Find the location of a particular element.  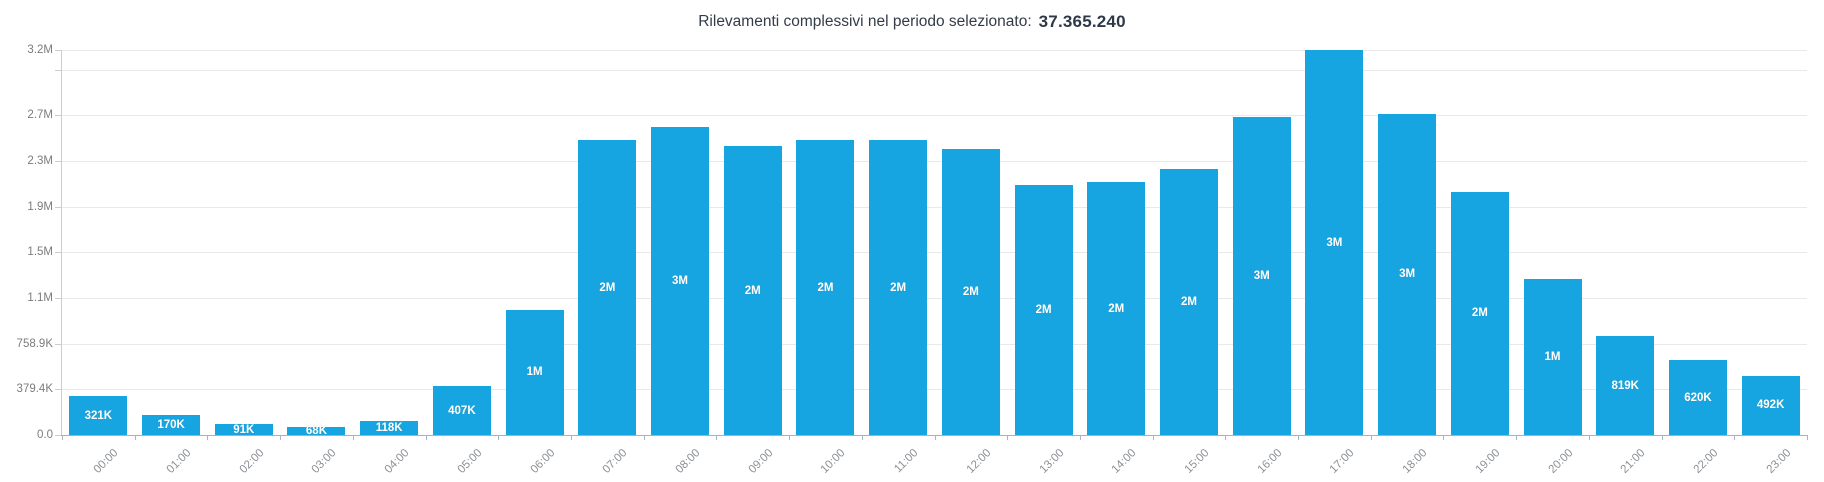

x-axis-category-label: 19:00 is located at coordinates (1488, 461).